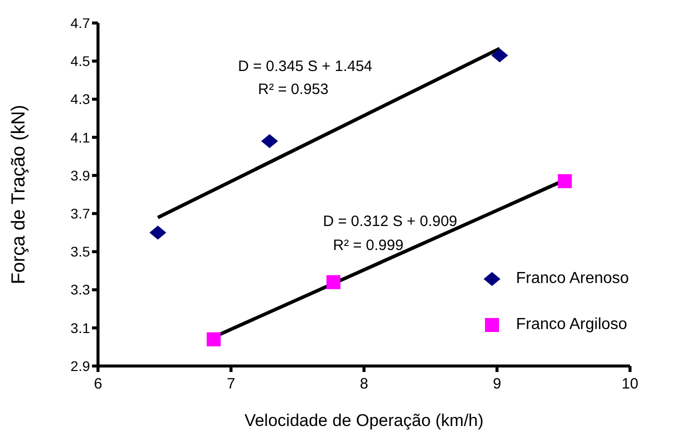 This screenshot has height=446, width=674. I want to click on annotation: R² = 0.953, so click(293, 89).